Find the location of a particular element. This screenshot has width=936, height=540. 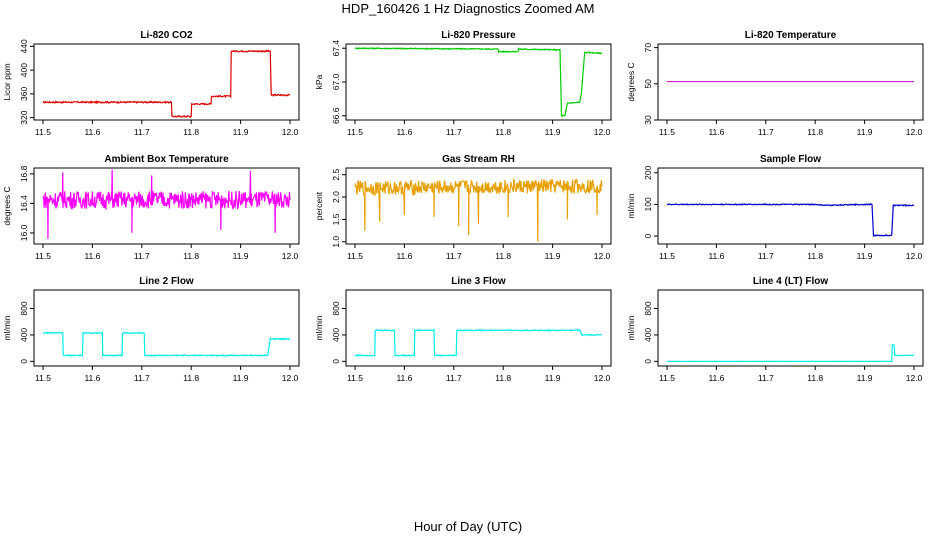

panel-title: Line 4 (LT) Flow is located at coordinates (791, 281).